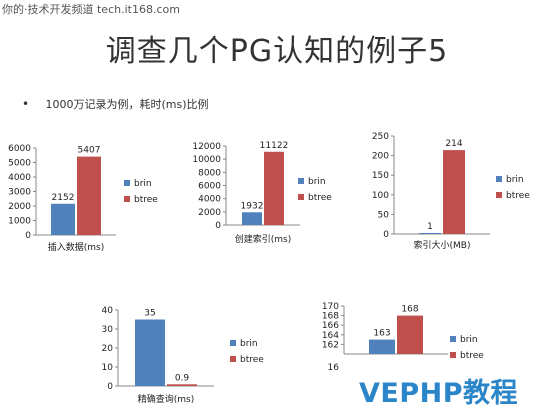 This screenshot has width=554, height=419. What do you see at coordinates (76, 247) in the screenshot?
I see `x-axis-label: 插入数据(ms)` at bounding box center [76, 247].